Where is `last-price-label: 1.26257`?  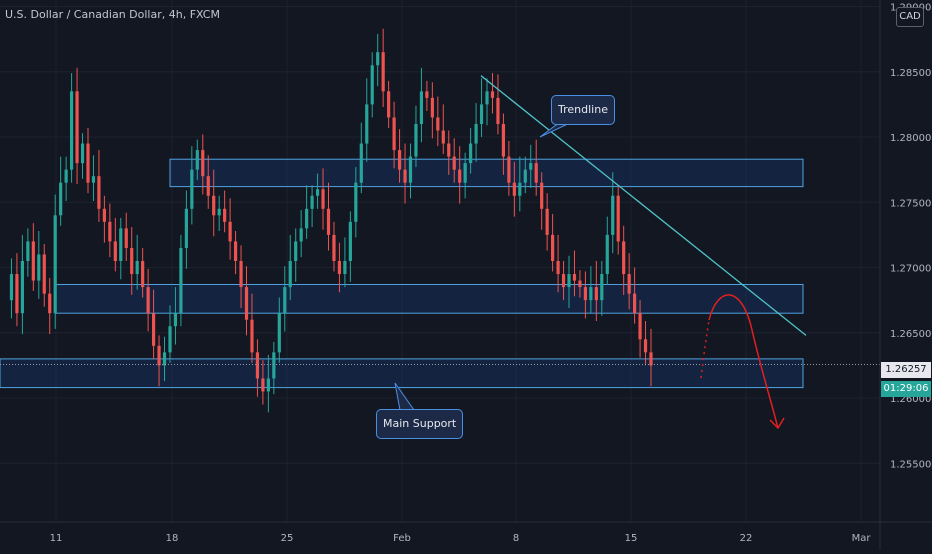 last-price-label: 1.26257 is located at coordinates (906, 370).